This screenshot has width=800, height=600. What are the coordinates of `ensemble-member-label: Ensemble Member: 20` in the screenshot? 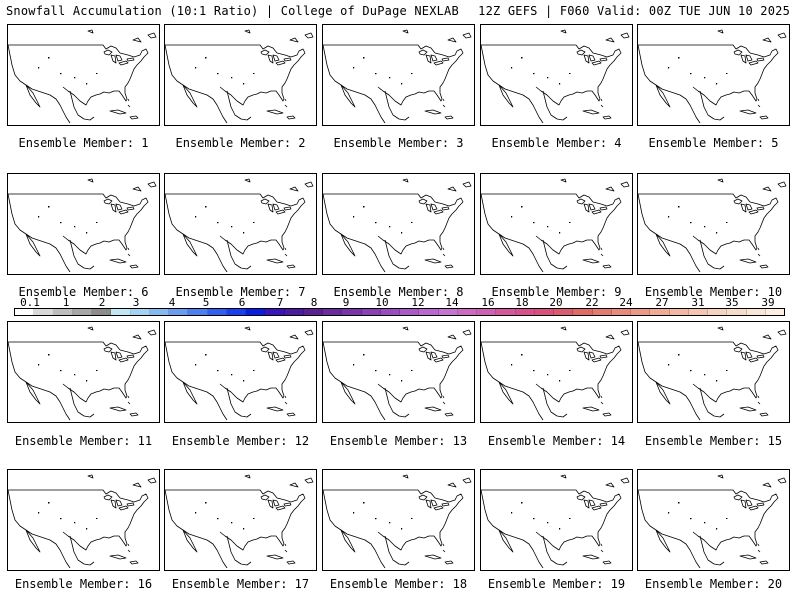 It's located at (713, 584).